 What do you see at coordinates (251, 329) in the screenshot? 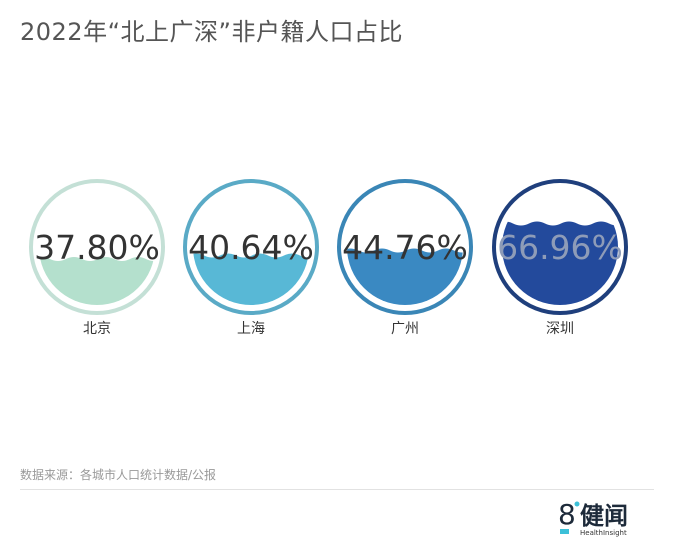
I see `category-label: 上海` at bounding box center [251, 329].